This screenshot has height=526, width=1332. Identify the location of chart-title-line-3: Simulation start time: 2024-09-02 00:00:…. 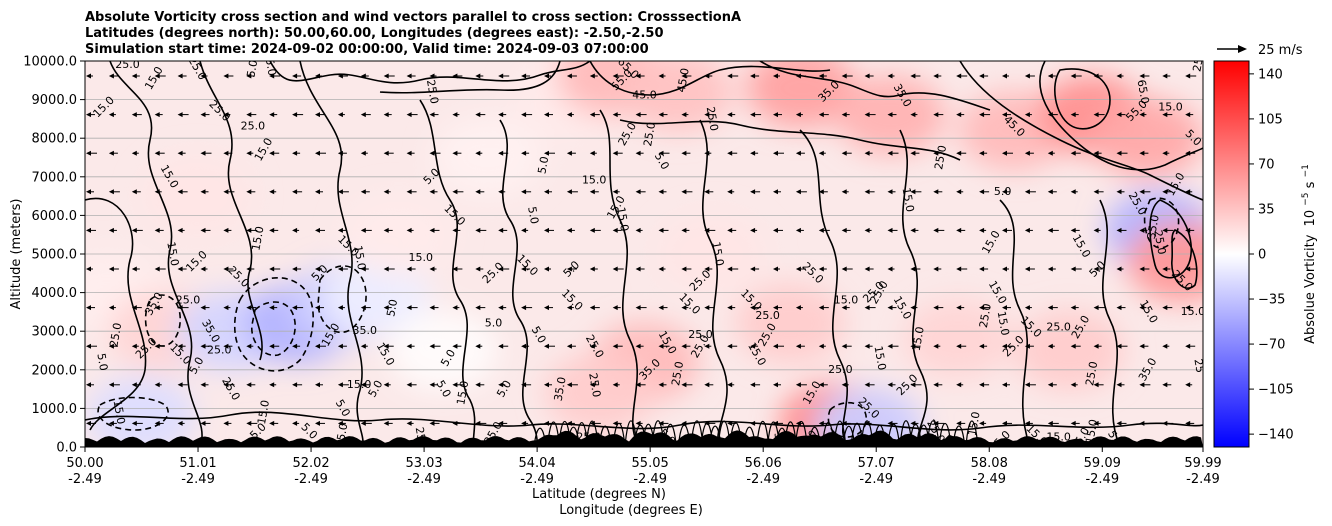
(367, 49).